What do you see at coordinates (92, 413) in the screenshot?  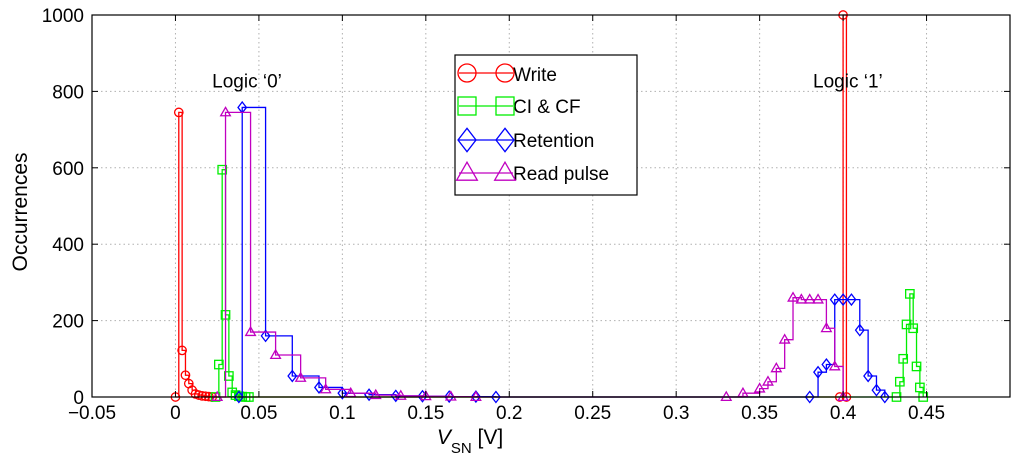 I see `x-tick-label: −0.05` at bounding box center [92, 413].